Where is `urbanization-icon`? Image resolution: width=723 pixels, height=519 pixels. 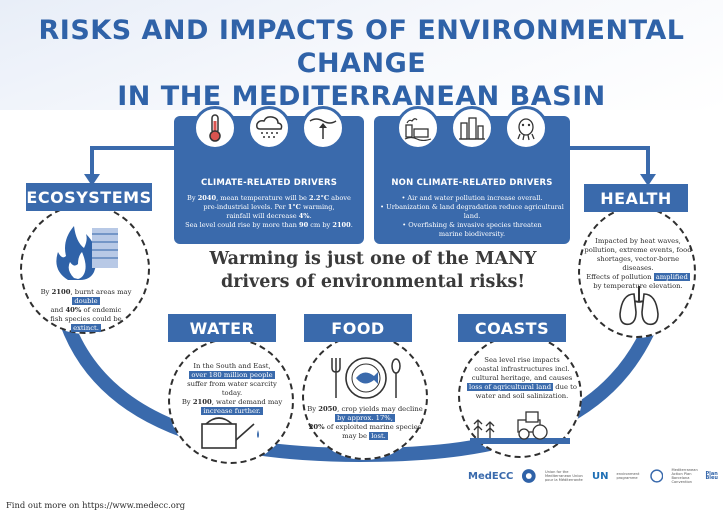 urbanization-icon is located at coordinates (472, 128).